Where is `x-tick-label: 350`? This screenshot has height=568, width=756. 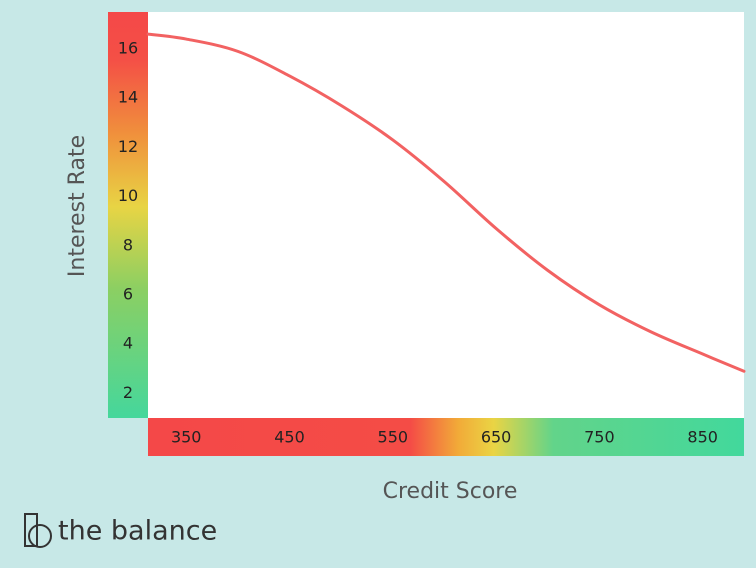
x-tick-label: 350 is located at coordinates (186, 437).